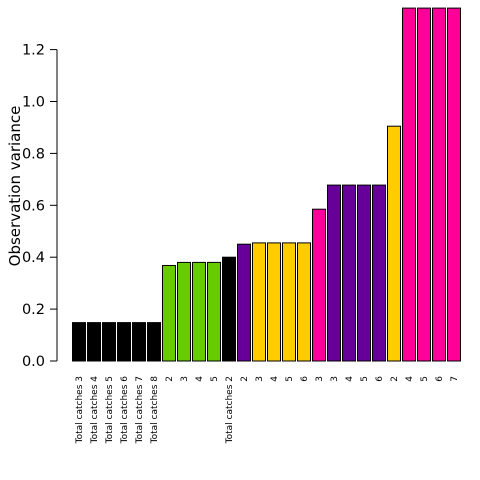  I want to click on y-tick-label: 1.2, so click(33, 51).